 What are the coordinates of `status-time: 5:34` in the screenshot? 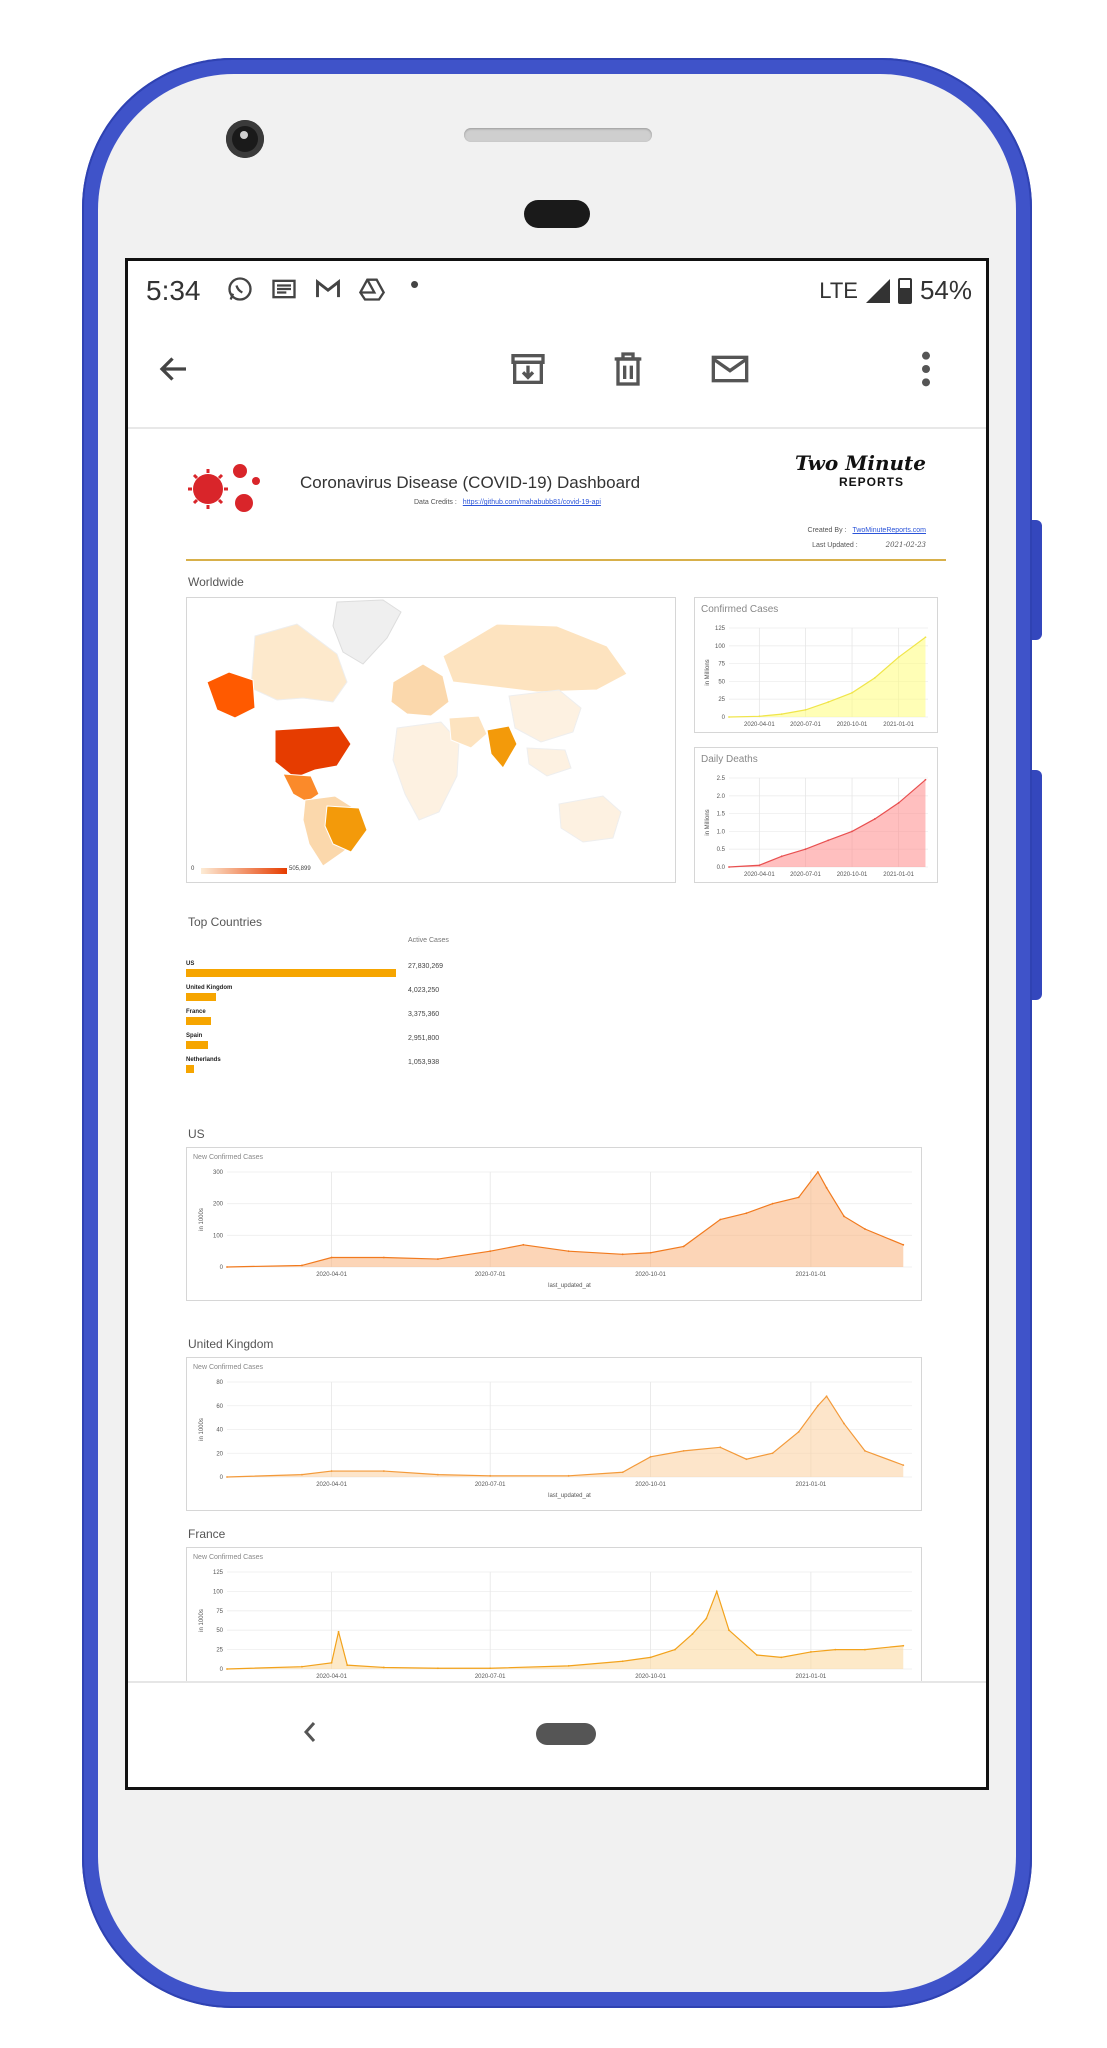 It's located at (173, 290).